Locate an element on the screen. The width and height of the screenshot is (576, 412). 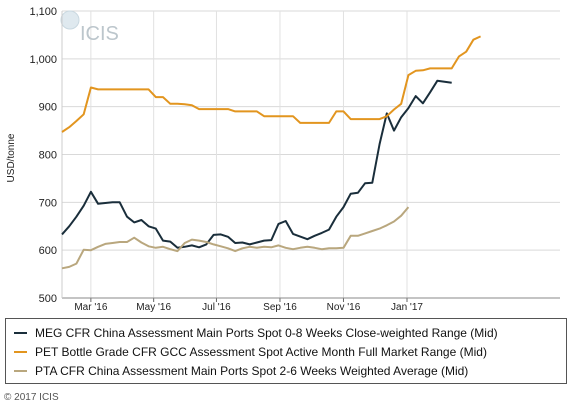
x-tick-label: Jan '17 is located at coordinates (407, 307).